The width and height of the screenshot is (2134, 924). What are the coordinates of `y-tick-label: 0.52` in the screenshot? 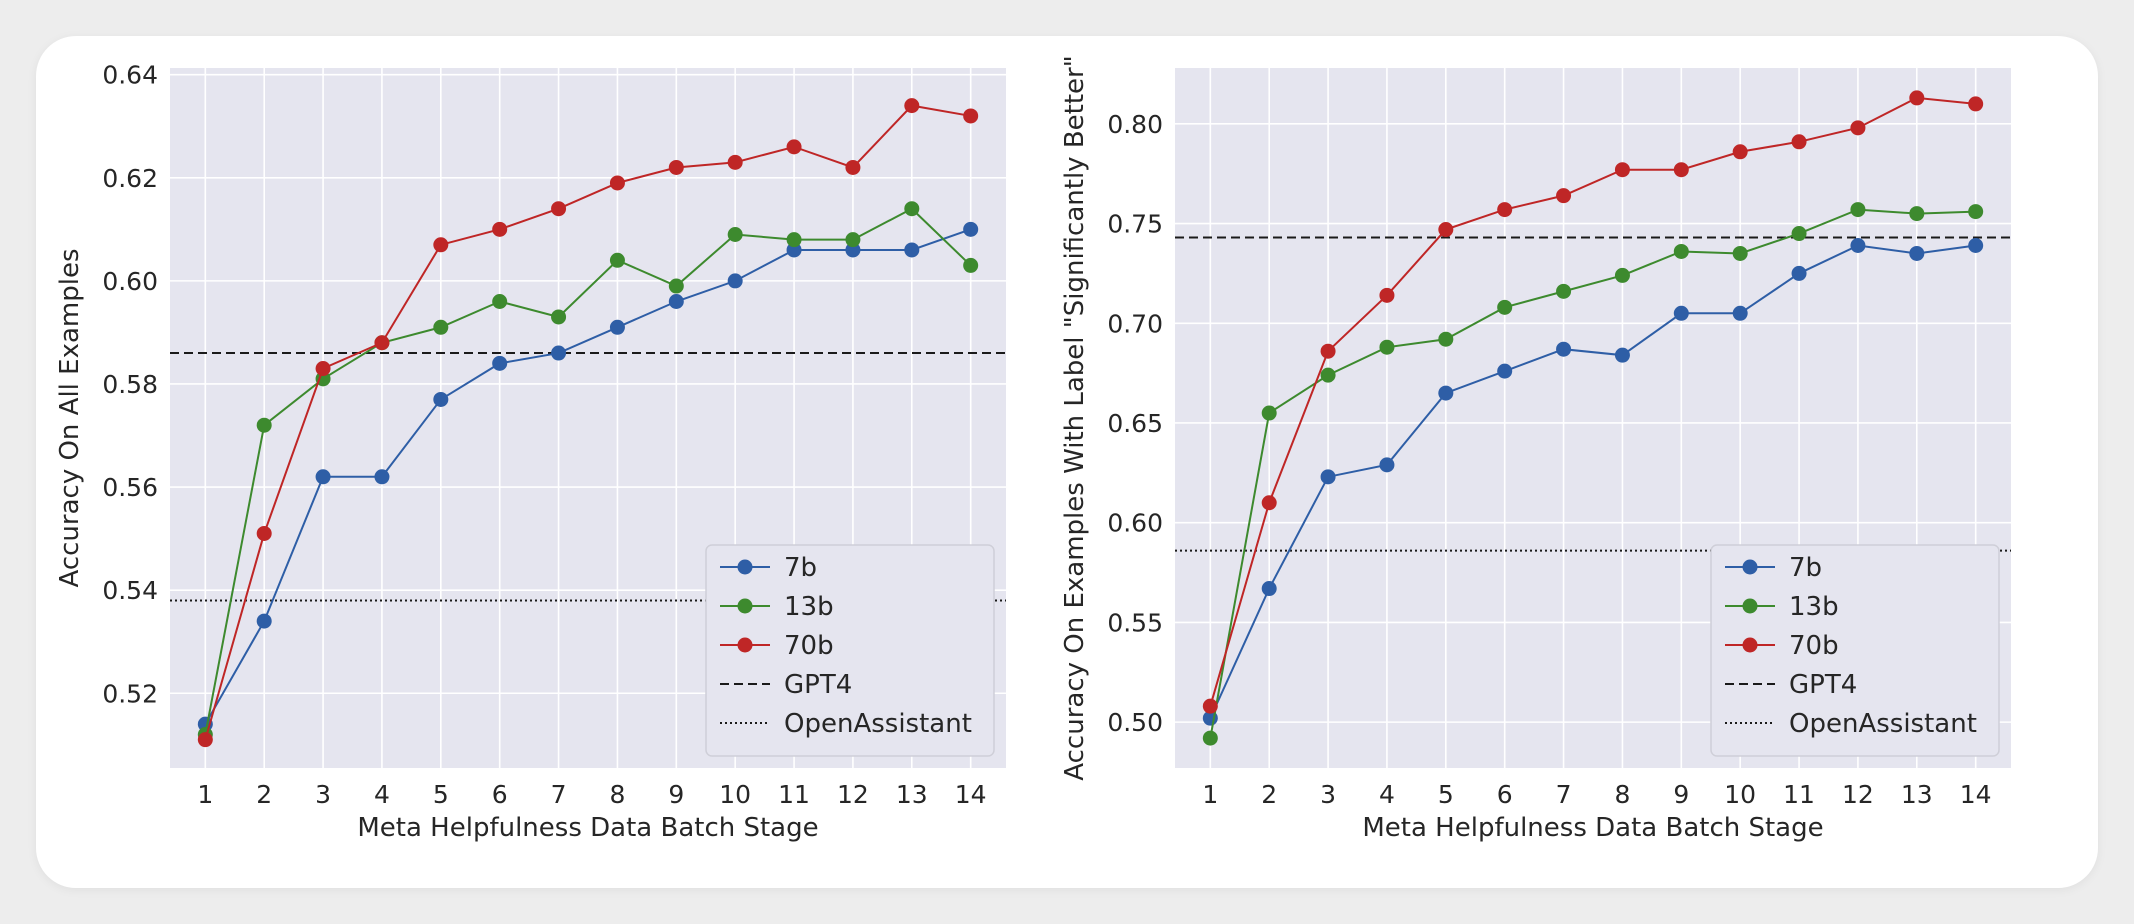 It's located at (130, 693).